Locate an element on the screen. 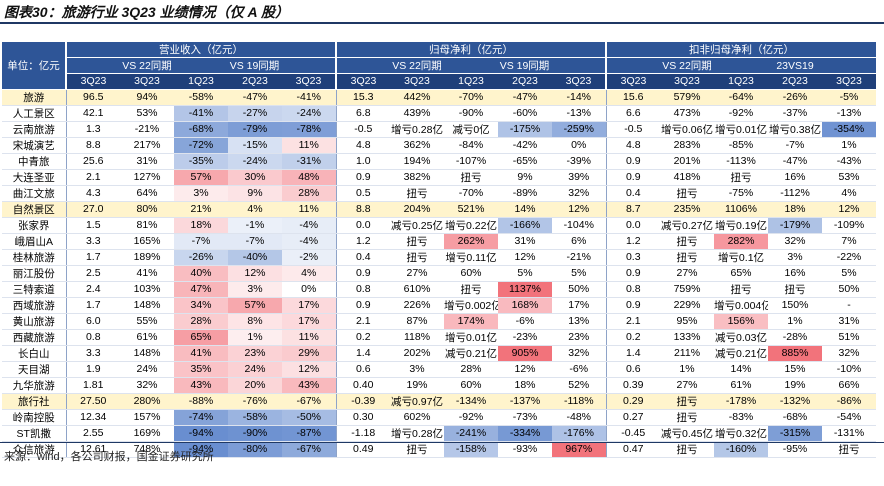 The height and width of the screenshot is (486, 884). cell: -118% is located at coordinates (579, 401).